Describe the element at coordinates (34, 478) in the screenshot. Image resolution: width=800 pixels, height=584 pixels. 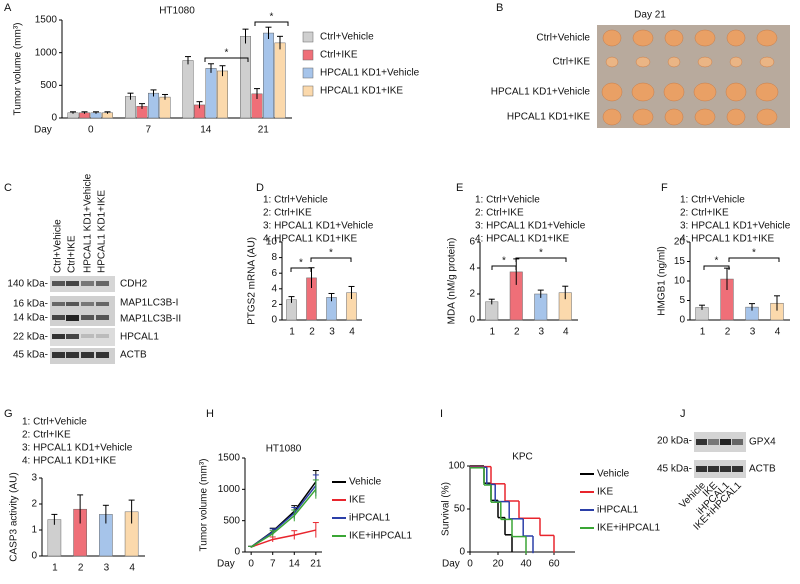
I see `y-tick-label: 3` at that location.